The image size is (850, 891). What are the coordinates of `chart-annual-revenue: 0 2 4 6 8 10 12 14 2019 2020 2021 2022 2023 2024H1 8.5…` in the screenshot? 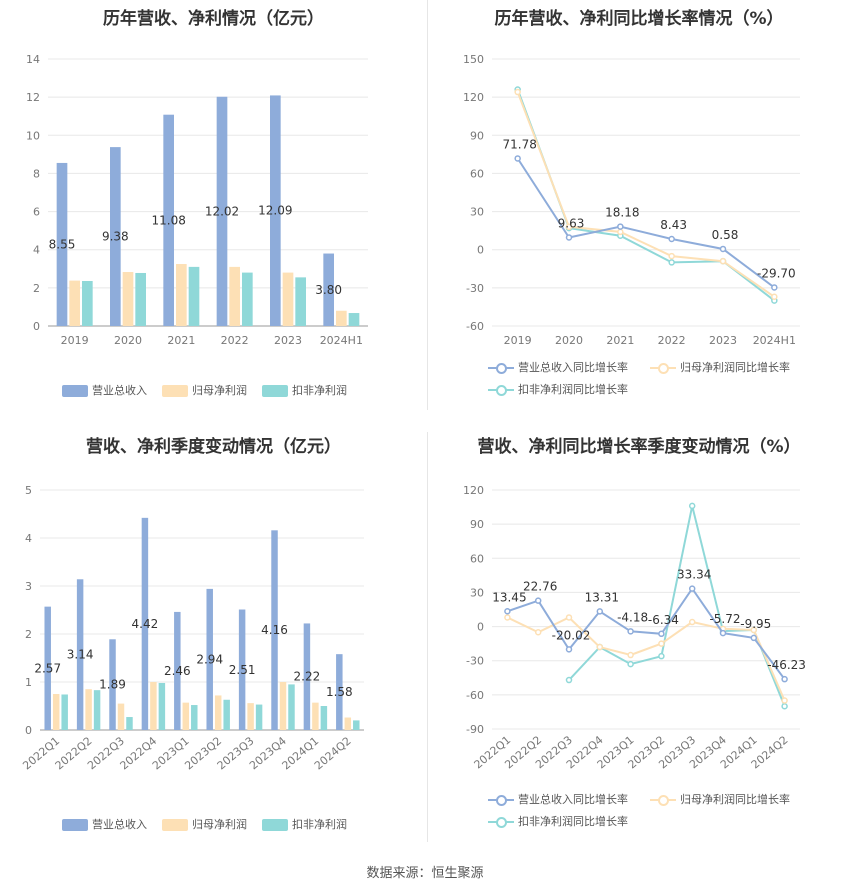 It's located at (197, 200).